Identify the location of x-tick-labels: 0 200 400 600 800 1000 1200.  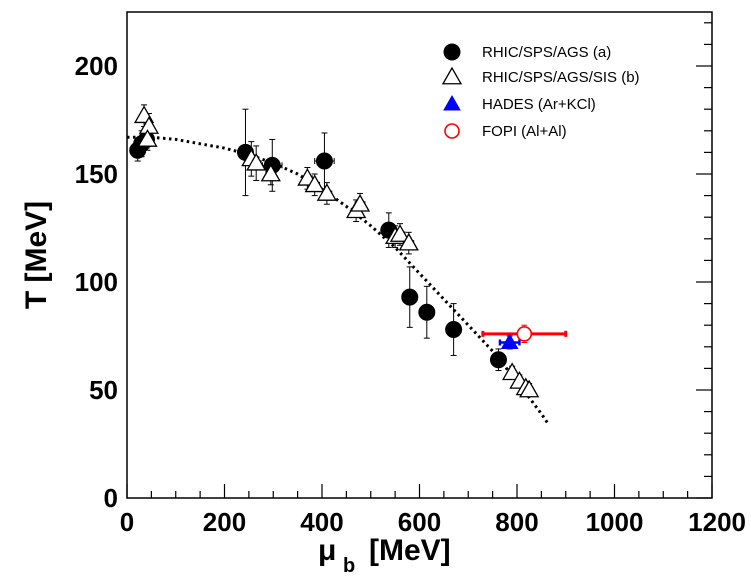
(433, 522).